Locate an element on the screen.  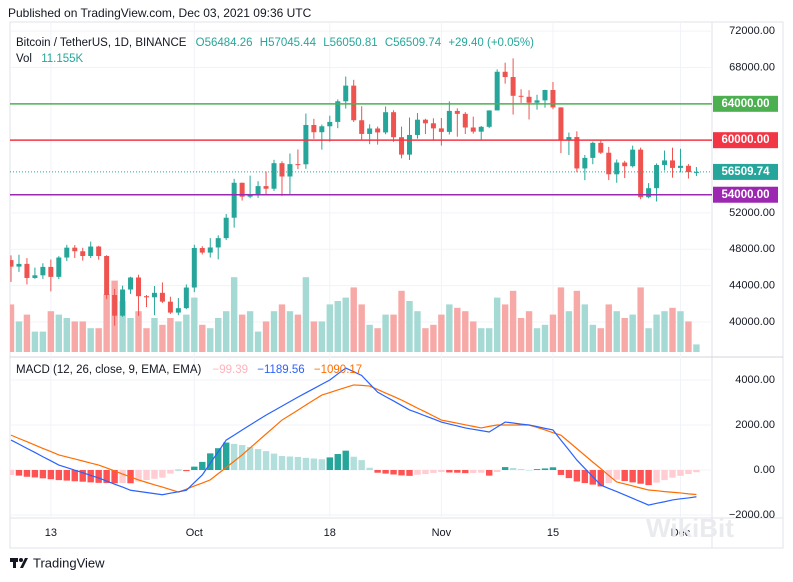
symbol: Bitcoin / TetherUS, 1D, BINANCE is located at coordinates (101, 43).